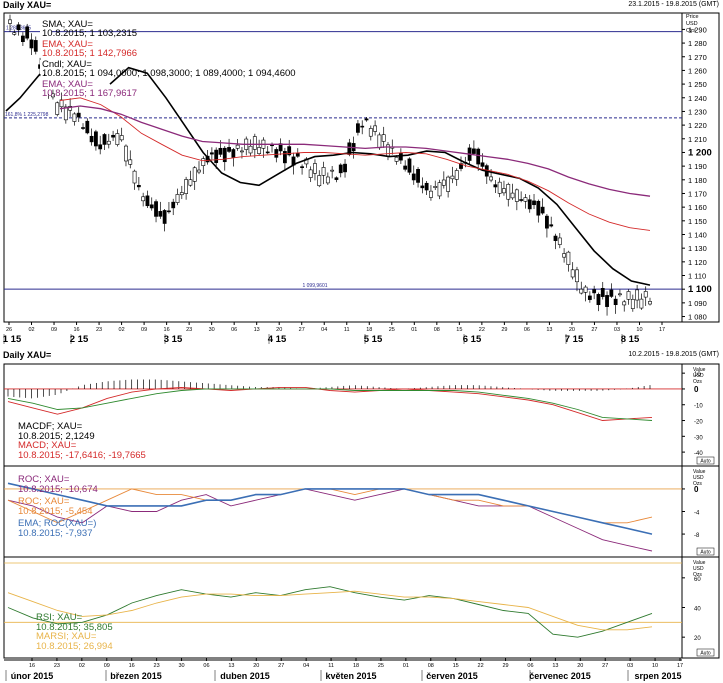 The width and height of the screenshot is (723, 683). Describe the element at coordinates (50, 426) in the screenshot. I see `indicator-legend-name: MACDF; XAU=` at that location.